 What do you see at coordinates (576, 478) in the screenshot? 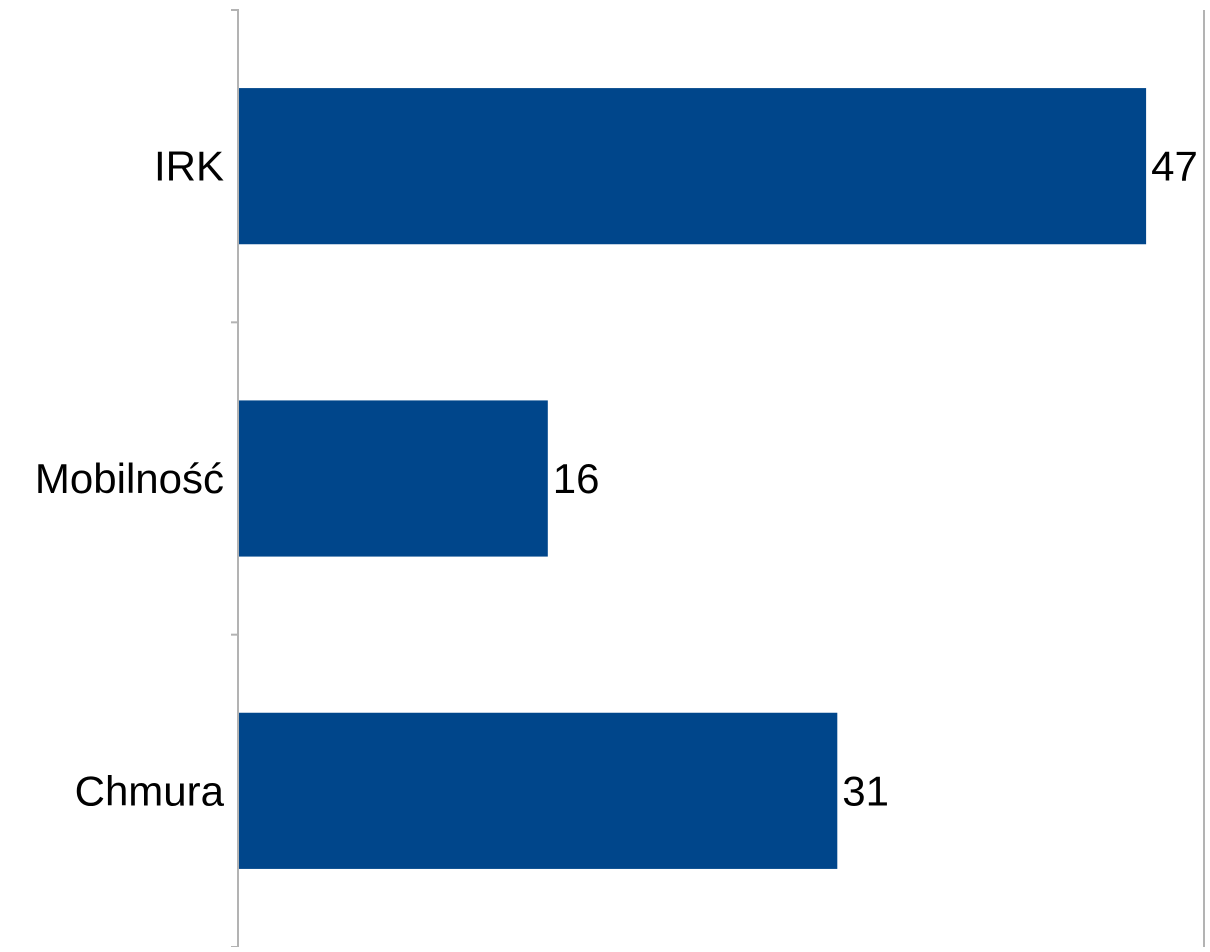
I see `data-label: 16` at bounding box center [576, 478].